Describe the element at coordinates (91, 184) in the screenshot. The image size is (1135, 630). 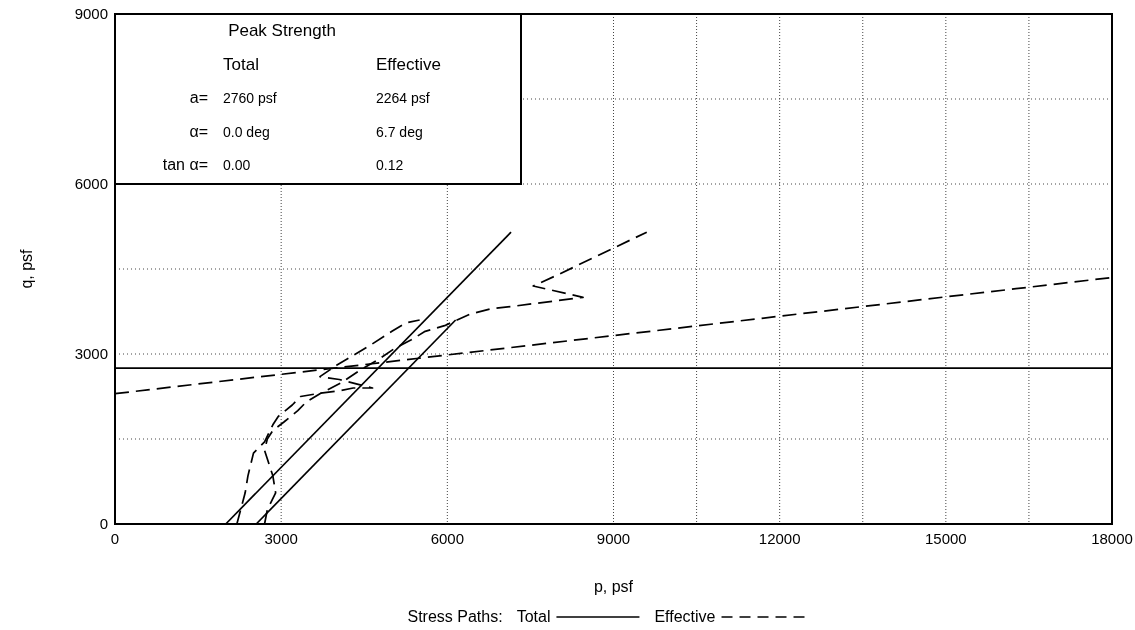
I see `y-tick-label: 6000` at that location.